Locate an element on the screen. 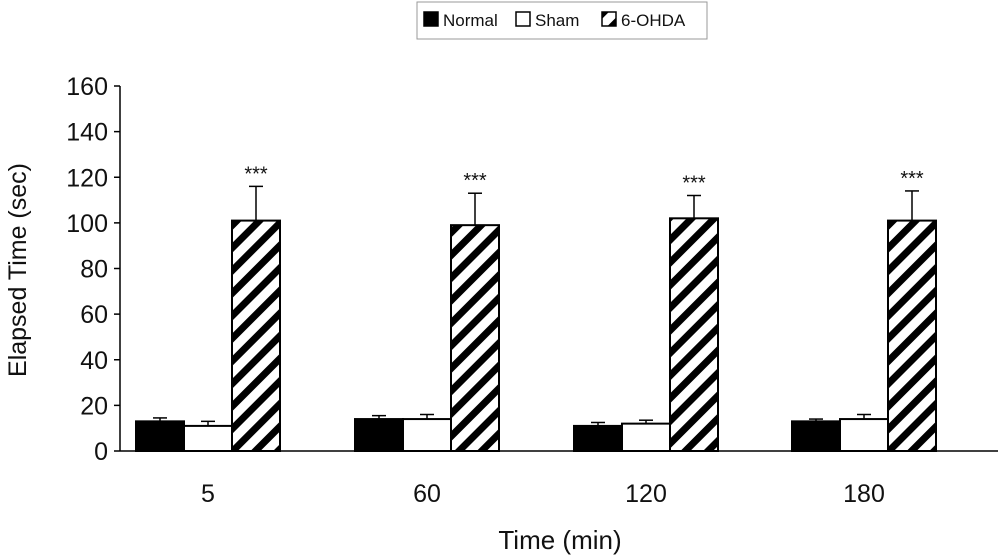  y-tick-label: 100 is located at coordinates (87, 224).